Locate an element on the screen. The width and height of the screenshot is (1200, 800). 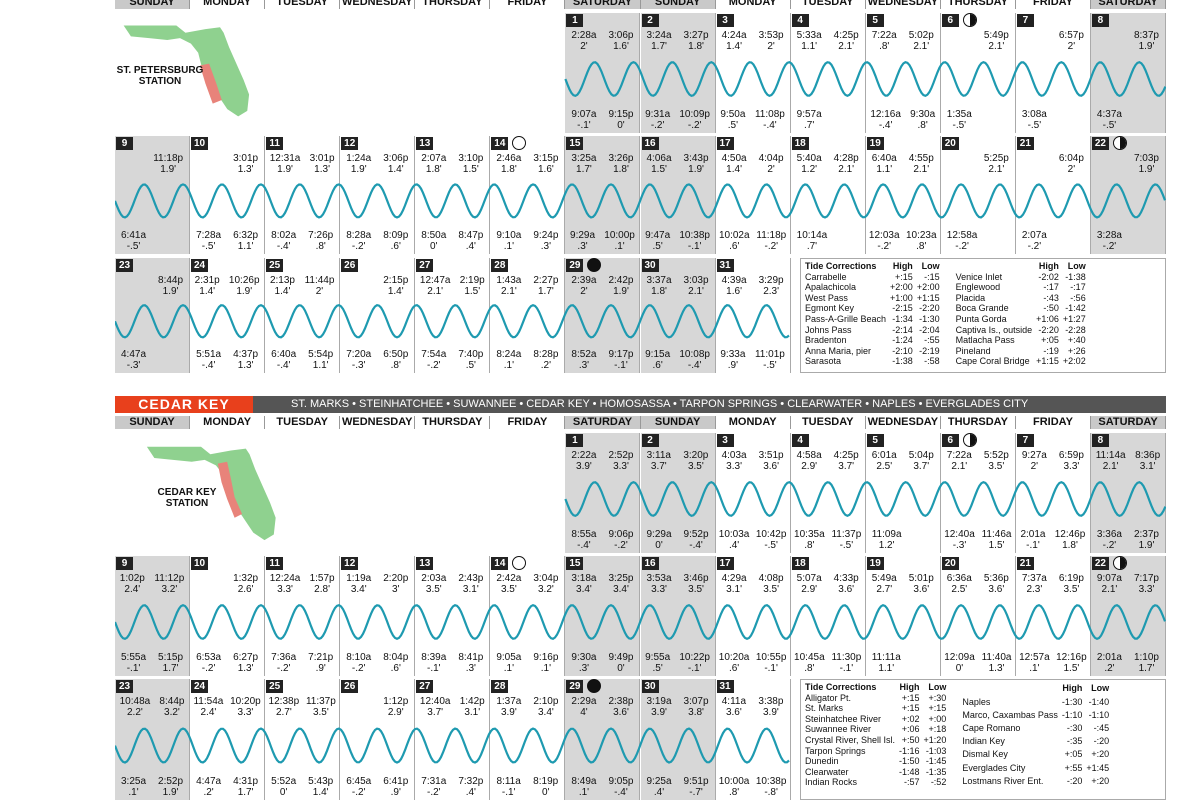
day-cell: 22 7:03p 1.9' 3:28a -.2' is located at coordinates (1128, 195).